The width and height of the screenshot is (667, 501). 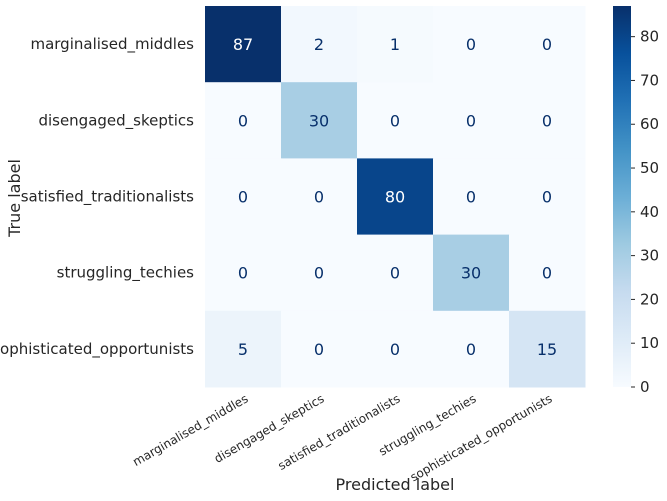 What do you see at coordinates (481, 437) in the screenshot?
I see `x-tick-label: sophisticated_opportunists` at bounding box center [481, 437].